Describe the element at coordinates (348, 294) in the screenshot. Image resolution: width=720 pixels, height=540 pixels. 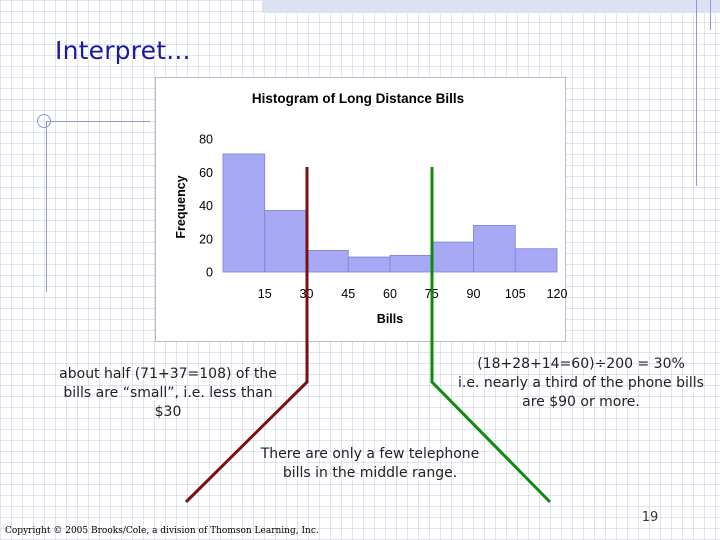
I see `x-tick-label: 45` at that location.